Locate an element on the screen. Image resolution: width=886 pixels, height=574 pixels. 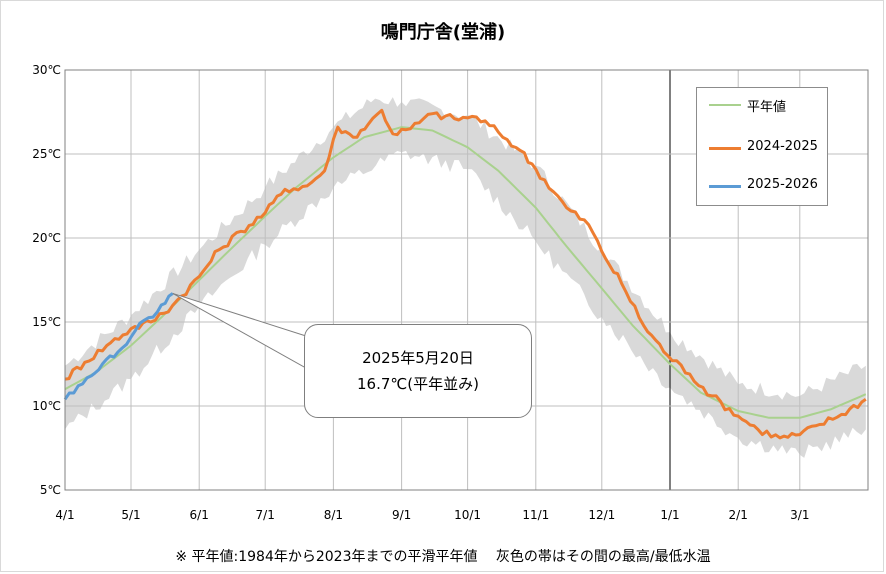
legend-label-2024-2025: 2024-2025 is located at coordinates (782, 146).